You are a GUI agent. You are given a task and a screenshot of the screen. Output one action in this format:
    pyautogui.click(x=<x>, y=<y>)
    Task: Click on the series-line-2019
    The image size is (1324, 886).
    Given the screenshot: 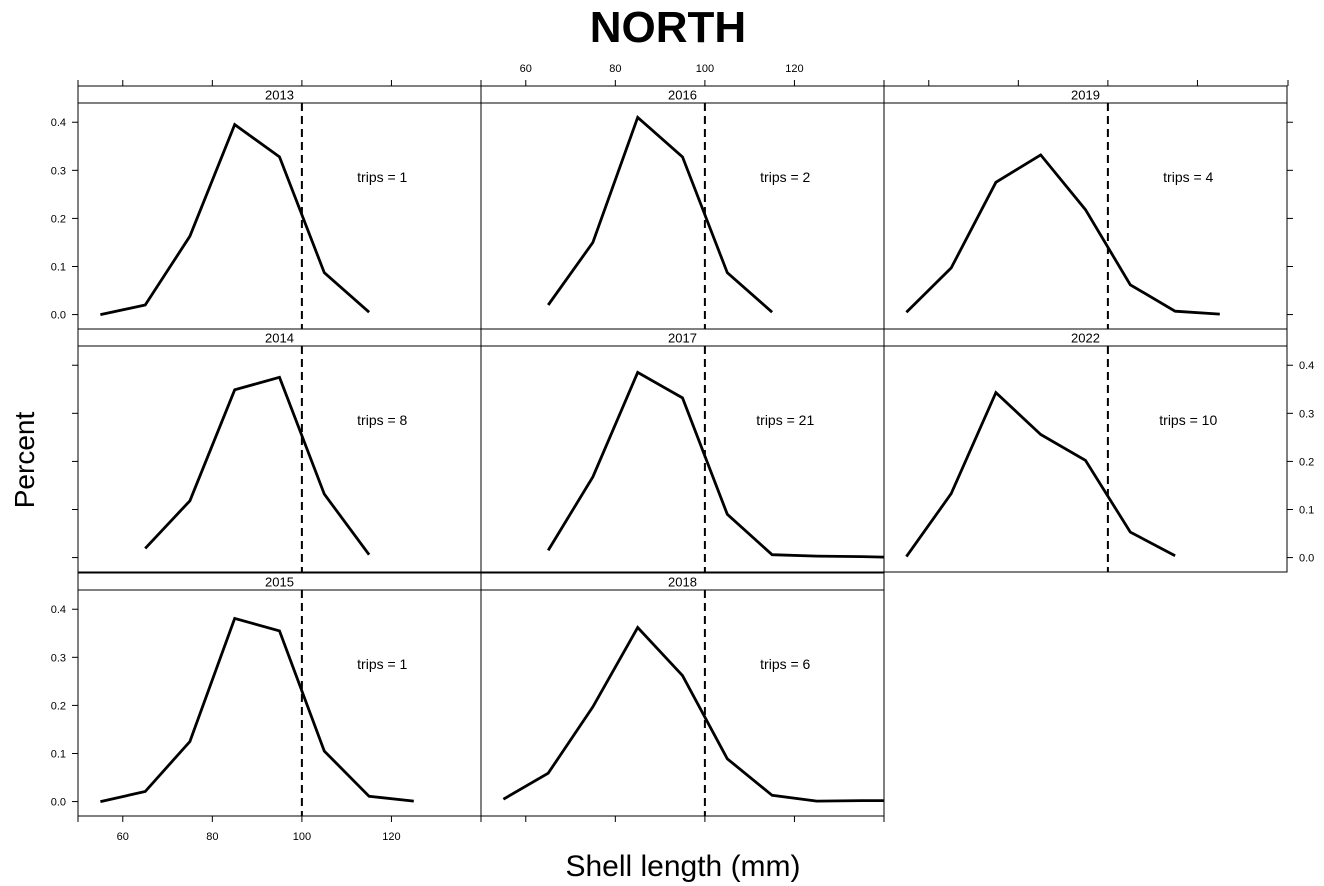 What is the action you would take?
    pyautogui.click(x=1062, y=234)
    